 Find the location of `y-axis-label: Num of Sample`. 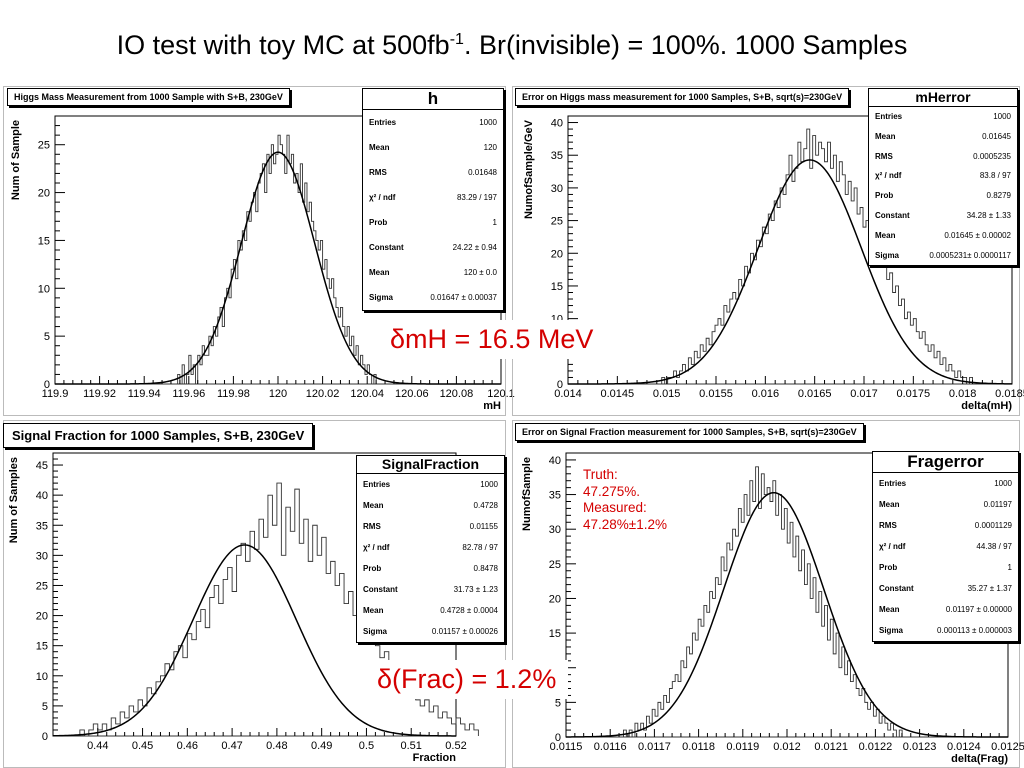

y-axis-label: Num of Sample is located at coordinates (16, 160).